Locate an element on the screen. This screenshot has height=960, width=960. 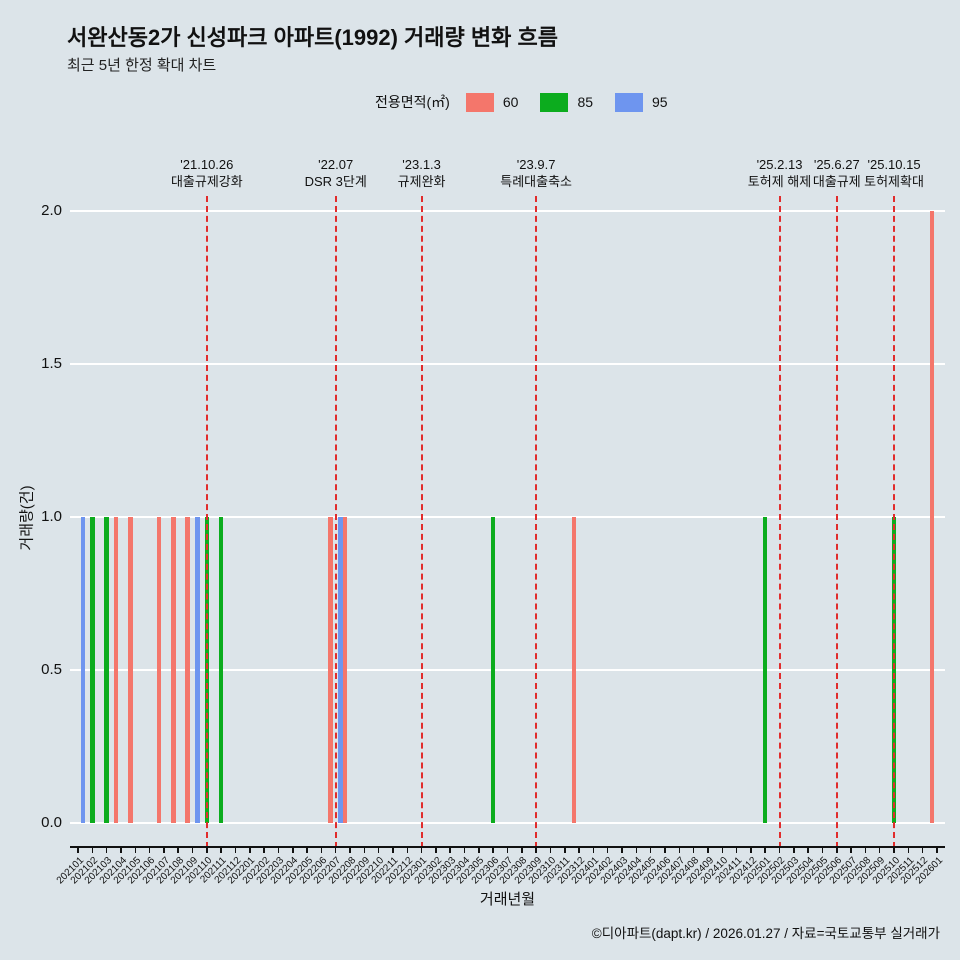
y-tick-label: 2.0 is located at coordinates (51, 210).